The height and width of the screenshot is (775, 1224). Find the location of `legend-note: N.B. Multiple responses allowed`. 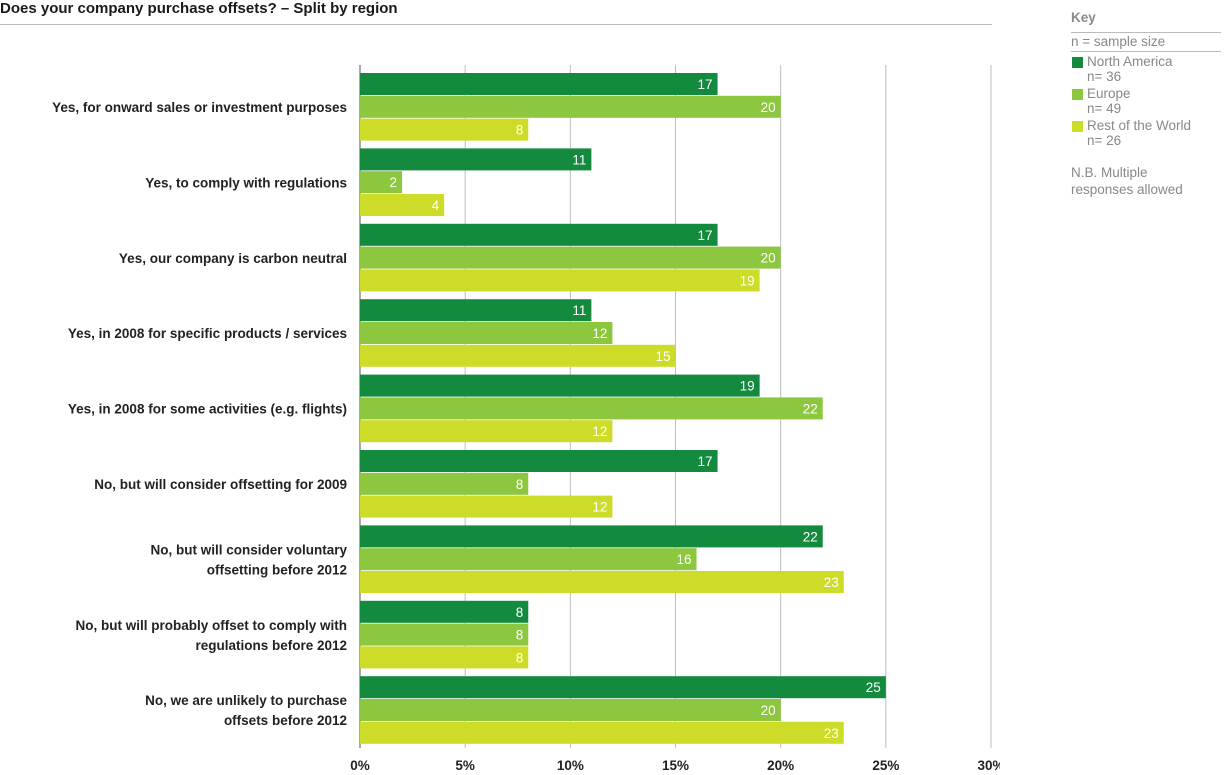

legend-note: N.B. Multiple responses allowed is located at coordinates (1127, 181).